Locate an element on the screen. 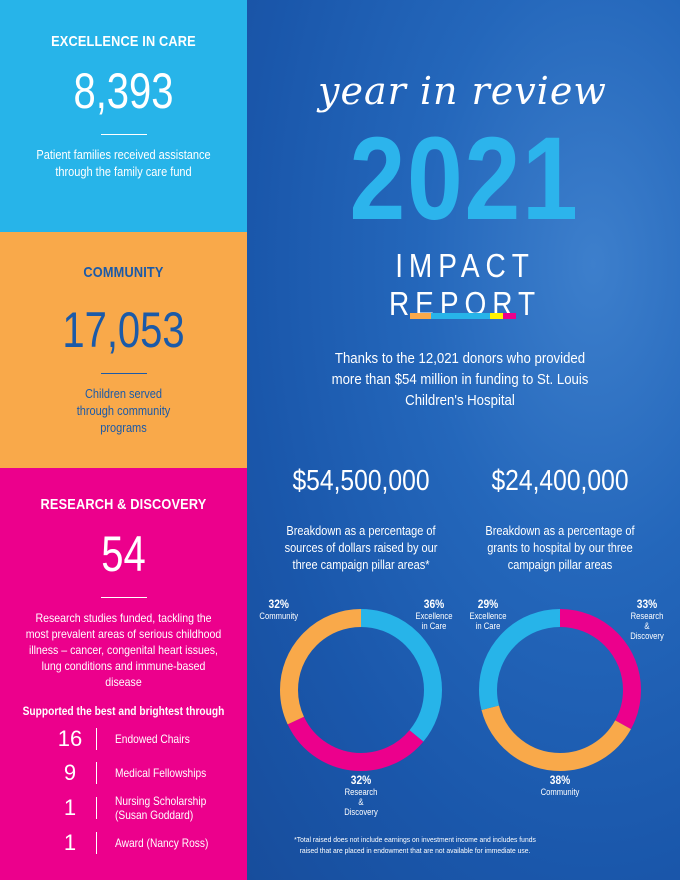 This screenshot has width=680, height=880. color-bar-yellow is located at coordinates (496, 316).